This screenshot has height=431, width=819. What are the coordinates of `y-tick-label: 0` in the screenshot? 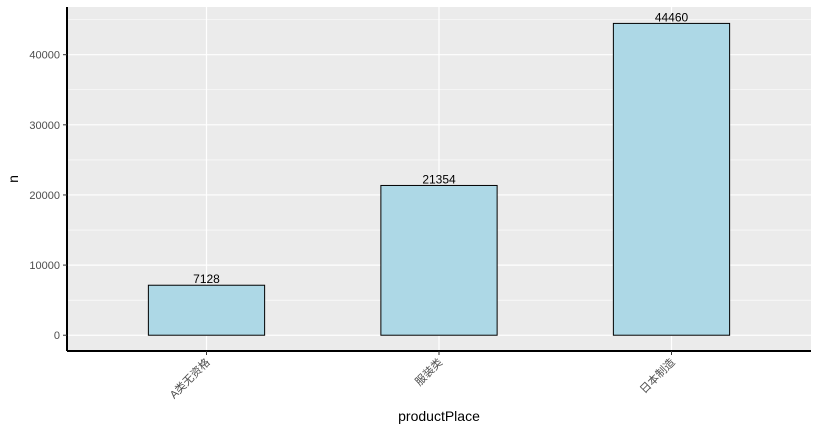 It's located at (57, 336).